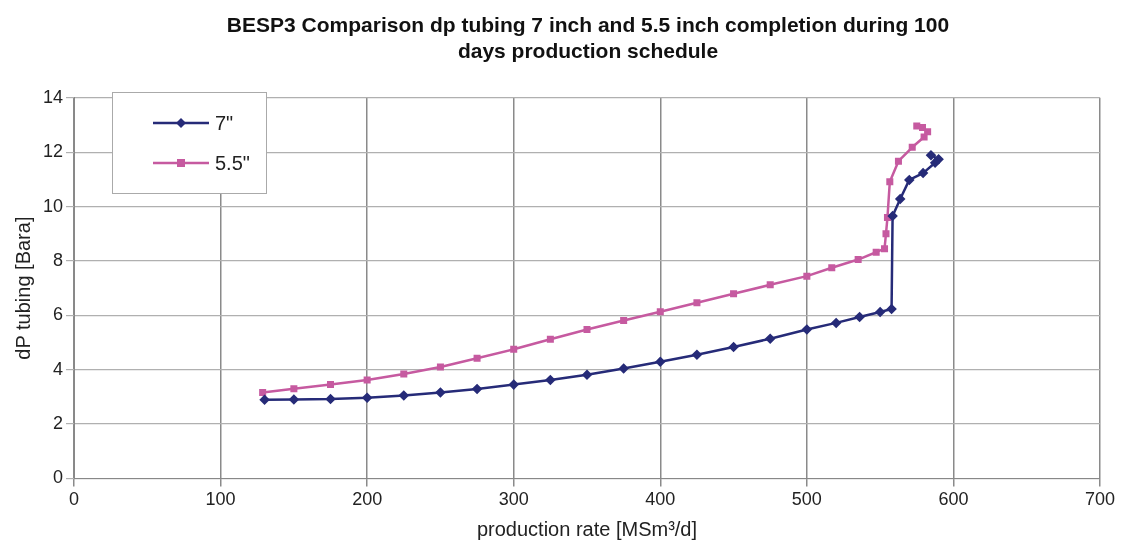 The image size is (1126, 554). What do you see at coordinates (224, 123) in the screenshot?
I see `legend-label: 7"` at bounding box center [224, 123].